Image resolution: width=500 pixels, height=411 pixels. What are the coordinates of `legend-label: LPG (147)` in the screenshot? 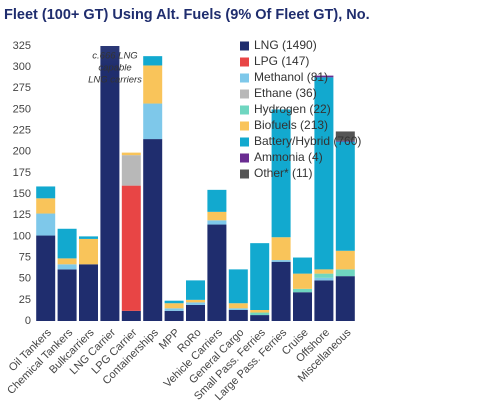 It's located at (281, 61).